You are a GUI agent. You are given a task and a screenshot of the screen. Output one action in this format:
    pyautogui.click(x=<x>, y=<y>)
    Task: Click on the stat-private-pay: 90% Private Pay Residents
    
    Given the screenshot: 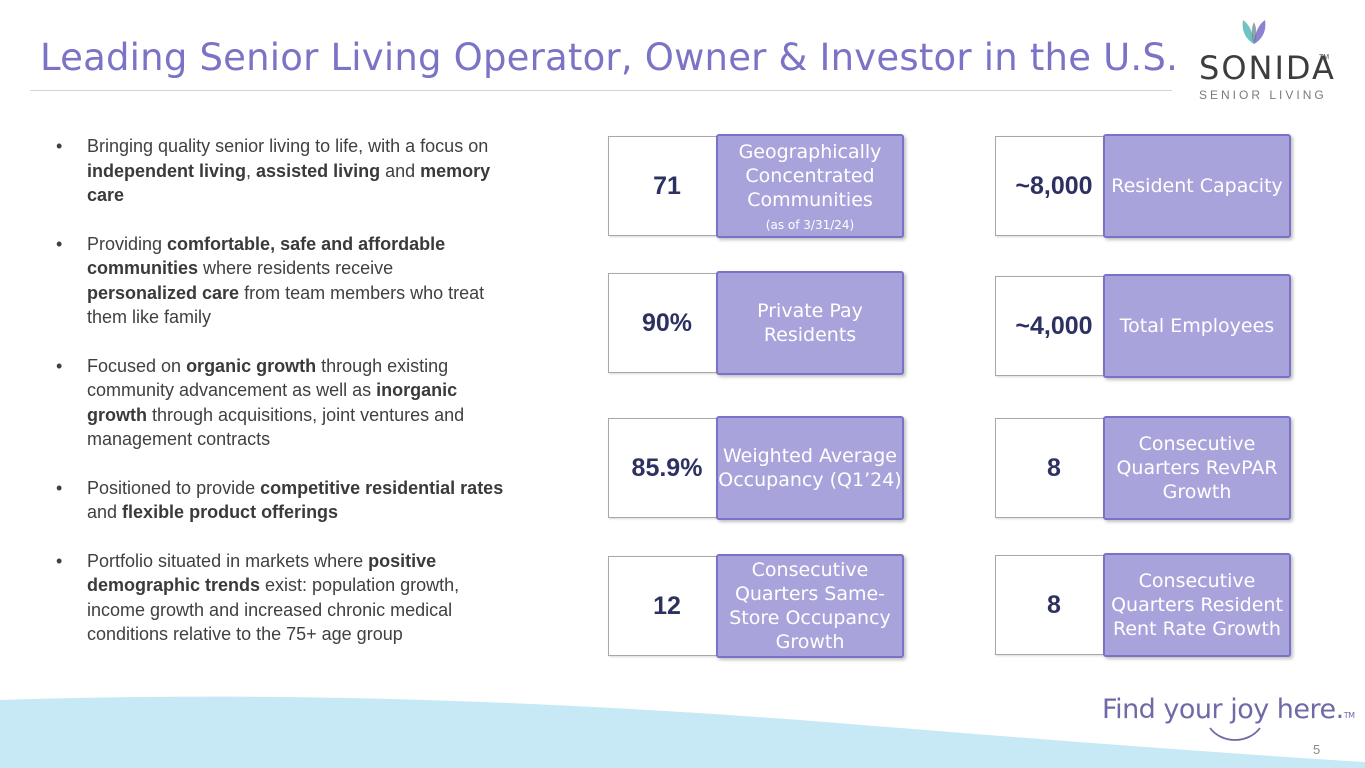 What is the action you would take?
    pyautogui.click(x=758, y=326)
    